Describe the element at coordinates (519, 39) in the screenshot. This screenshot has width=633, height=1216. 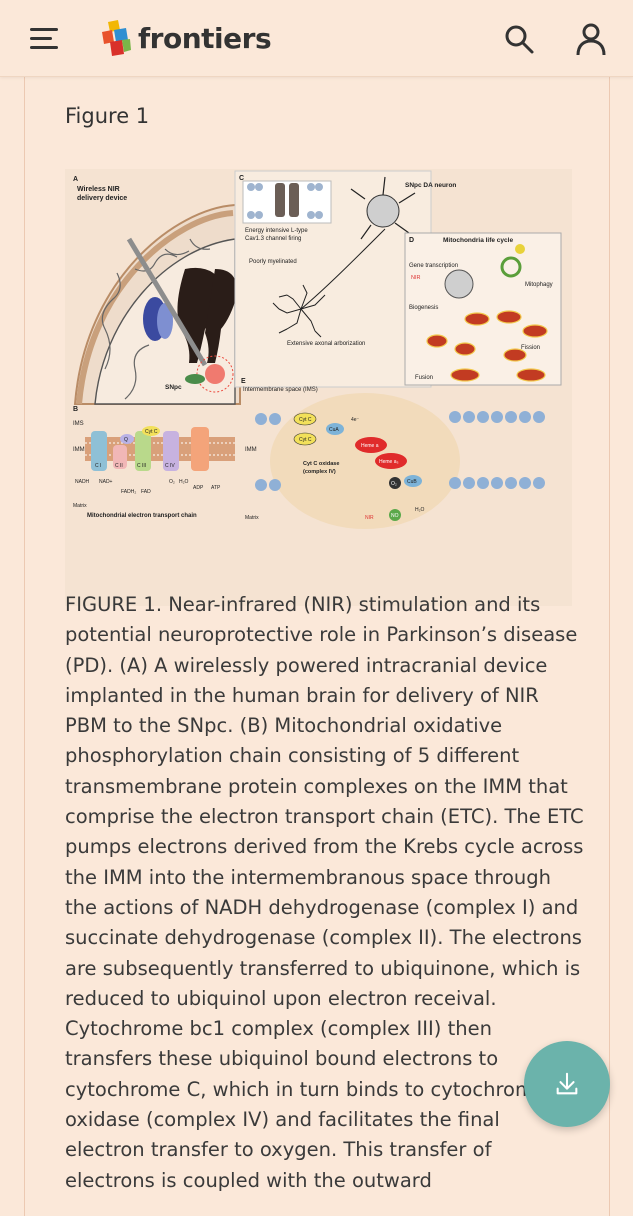
I see `search-icon` at that location.